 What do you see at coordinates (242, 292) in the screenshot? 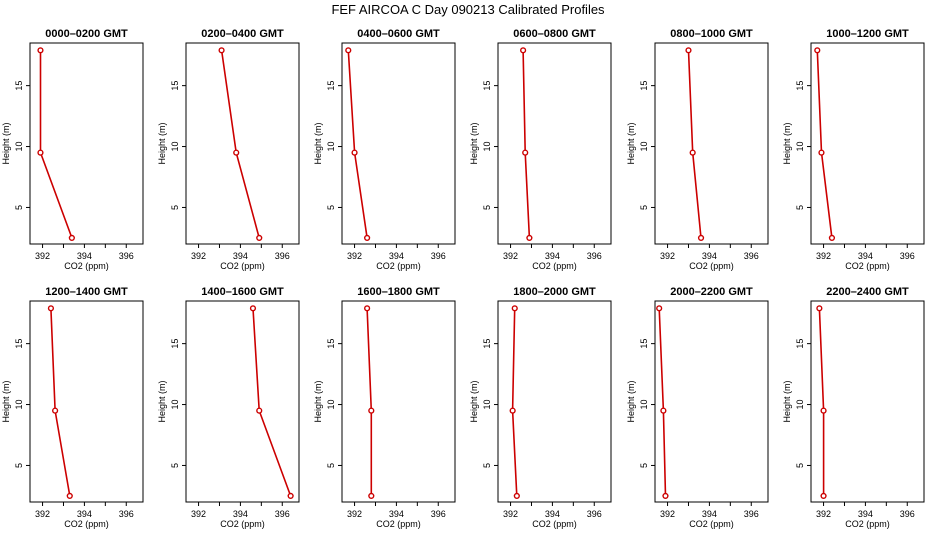
I see `chart-title: 1400–1600 GMT` at bounding box center [242, 292].